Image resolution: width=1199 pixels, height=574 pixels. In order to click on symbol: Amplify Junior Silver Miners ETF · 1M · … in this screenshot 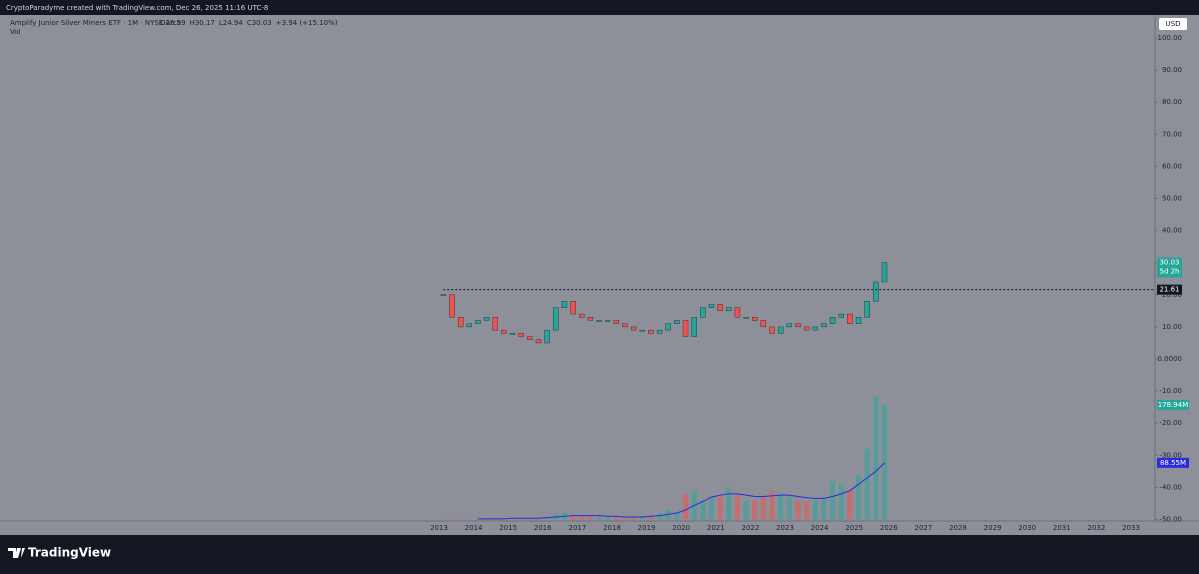, I will do `click(95, 23)`.